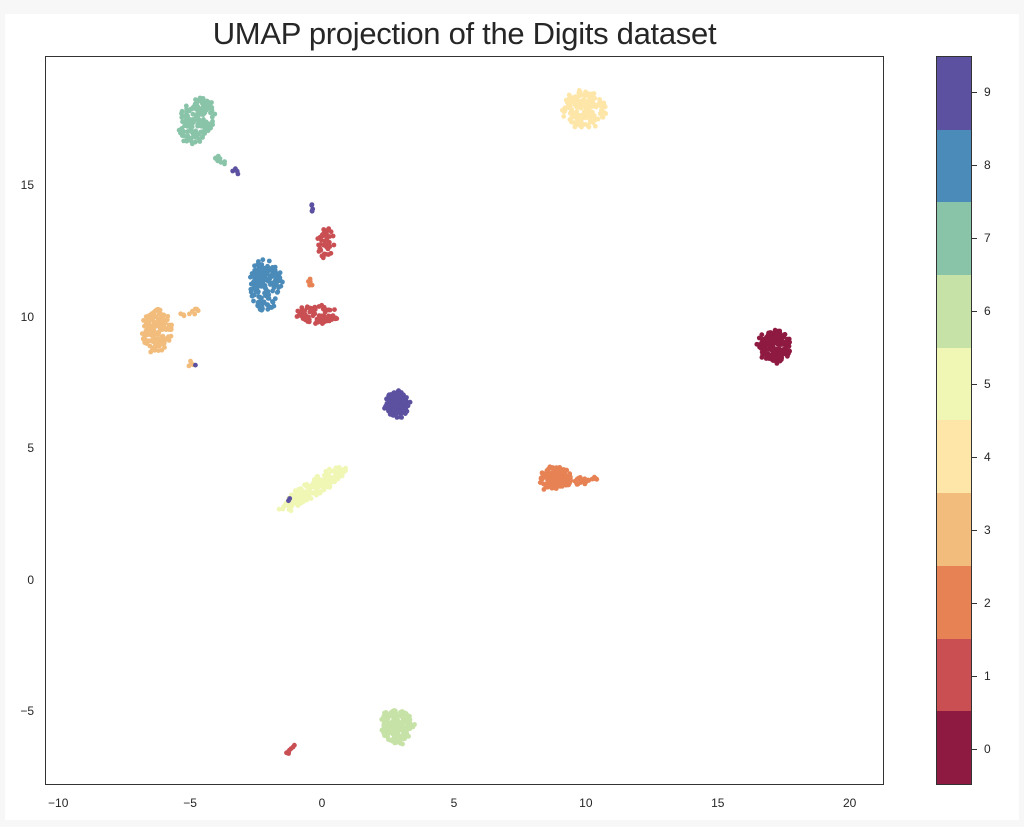 The height and width of the screenshot is (827, 1024). Describe the element at coordinates (454, 803) in the screenshot. I see `x-tick-label: 5` at that location.